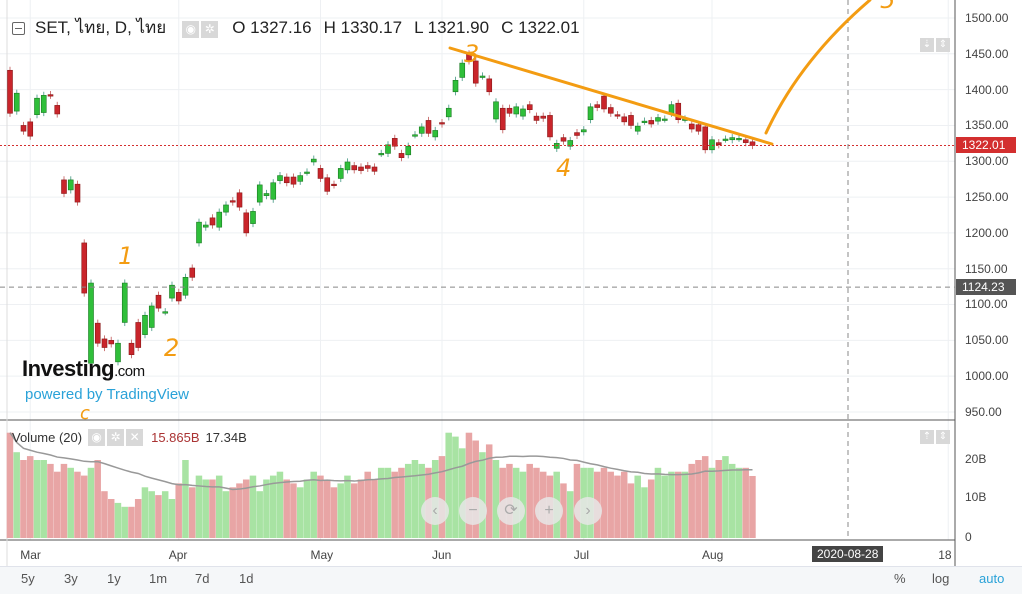 The height and width of the screenshot is (594, 1022). Describe the element at coordinates (71, 578) in the screenshot. I see `range-3y: 3y` at that location.